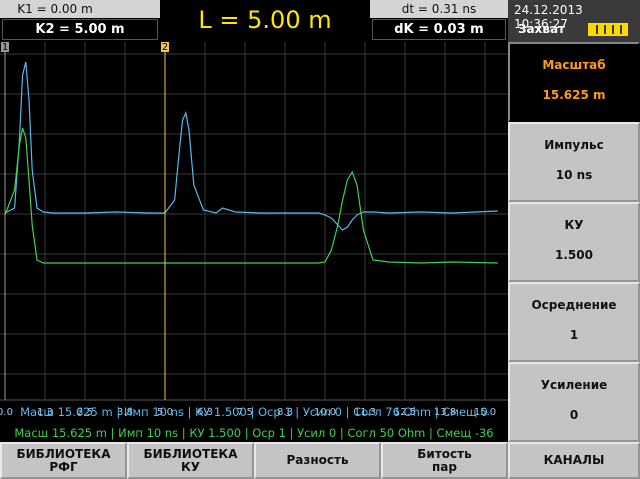 This screenshot has height=479, width=640. What do you see at coordinates (190, 466) in the screenshot?
I see `button-text: КУ` at bounding box center [190, 466].